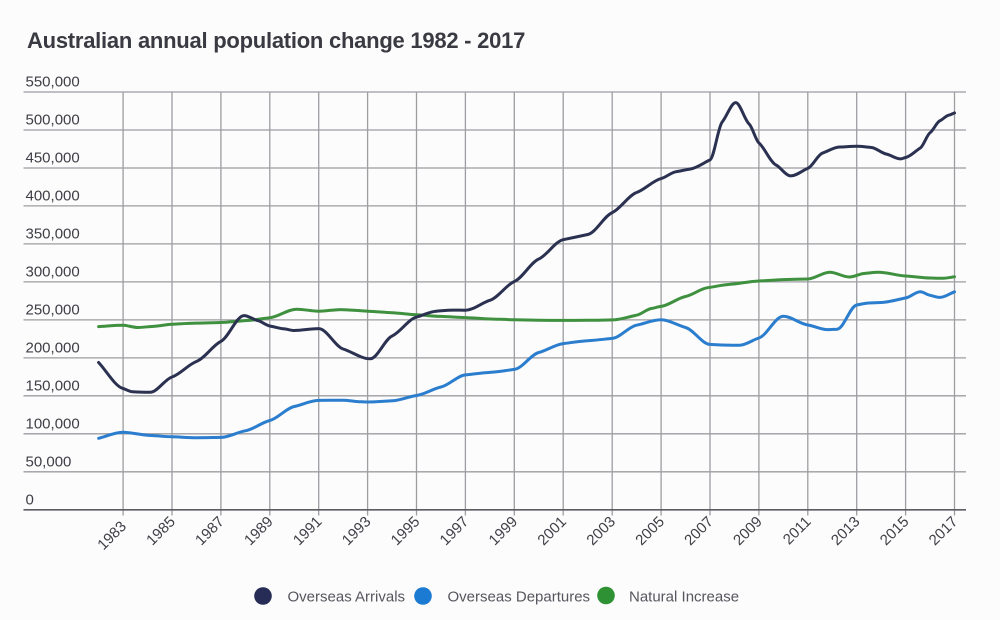 This screenshot has height=620, width=1000. What do you see at coordinates (53, 385) in the screenshot?
I see `svg-text: 150,000` at bounding box center [53, 385].